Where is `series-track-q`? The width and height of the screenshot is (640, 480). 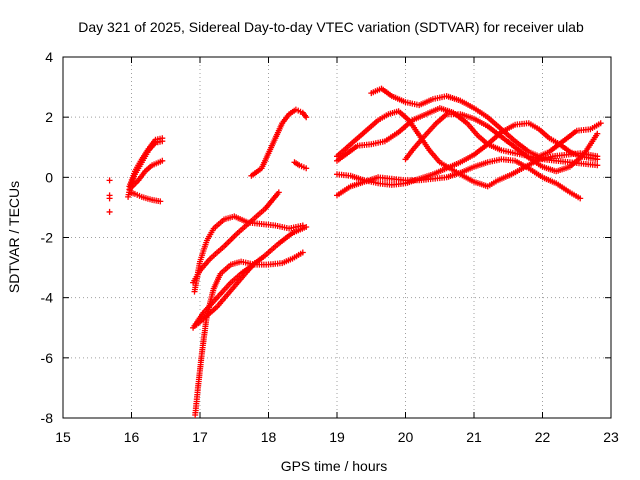 series-track-q is located at coordinates (486, 122).